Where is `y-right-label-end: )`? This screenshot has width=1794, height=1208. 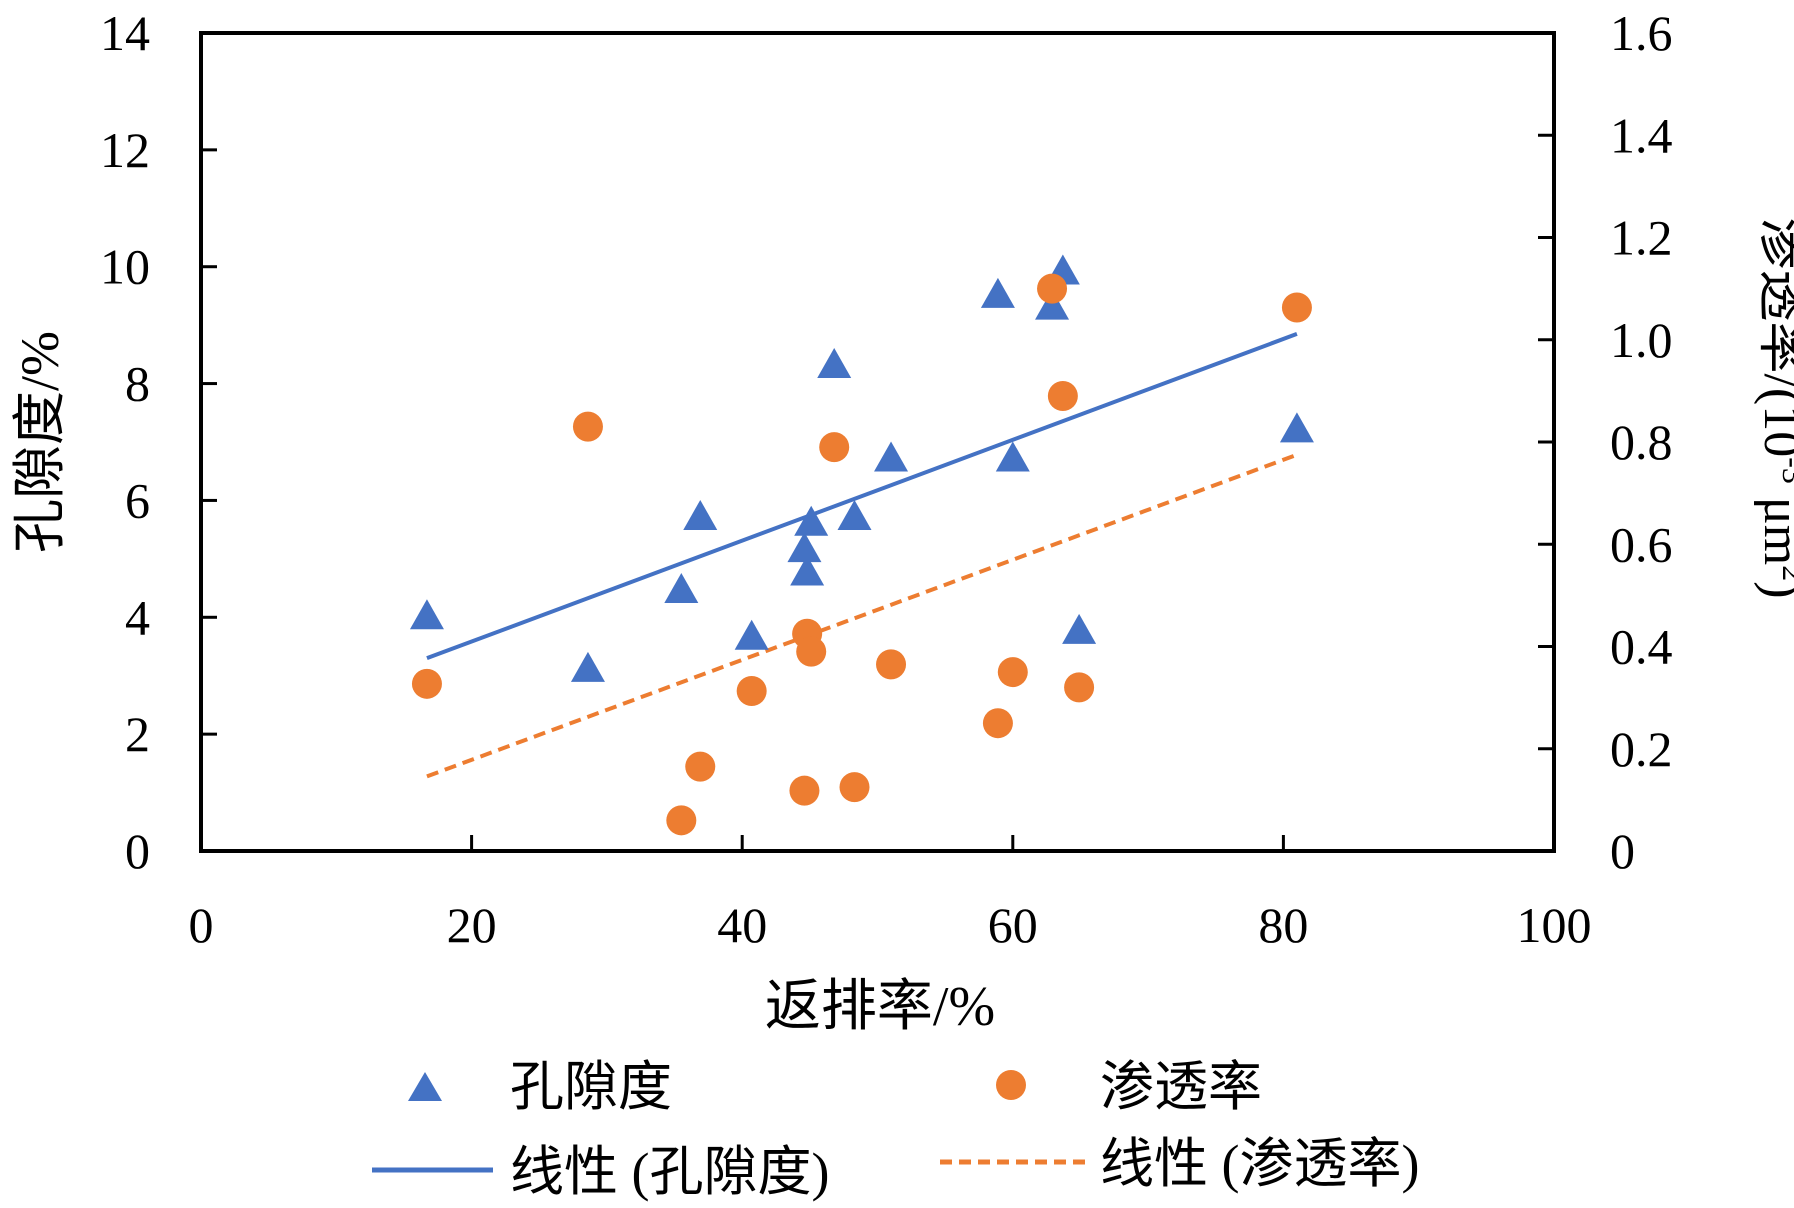
y-right-label-end: ) is located at coordinates (1773, 589).